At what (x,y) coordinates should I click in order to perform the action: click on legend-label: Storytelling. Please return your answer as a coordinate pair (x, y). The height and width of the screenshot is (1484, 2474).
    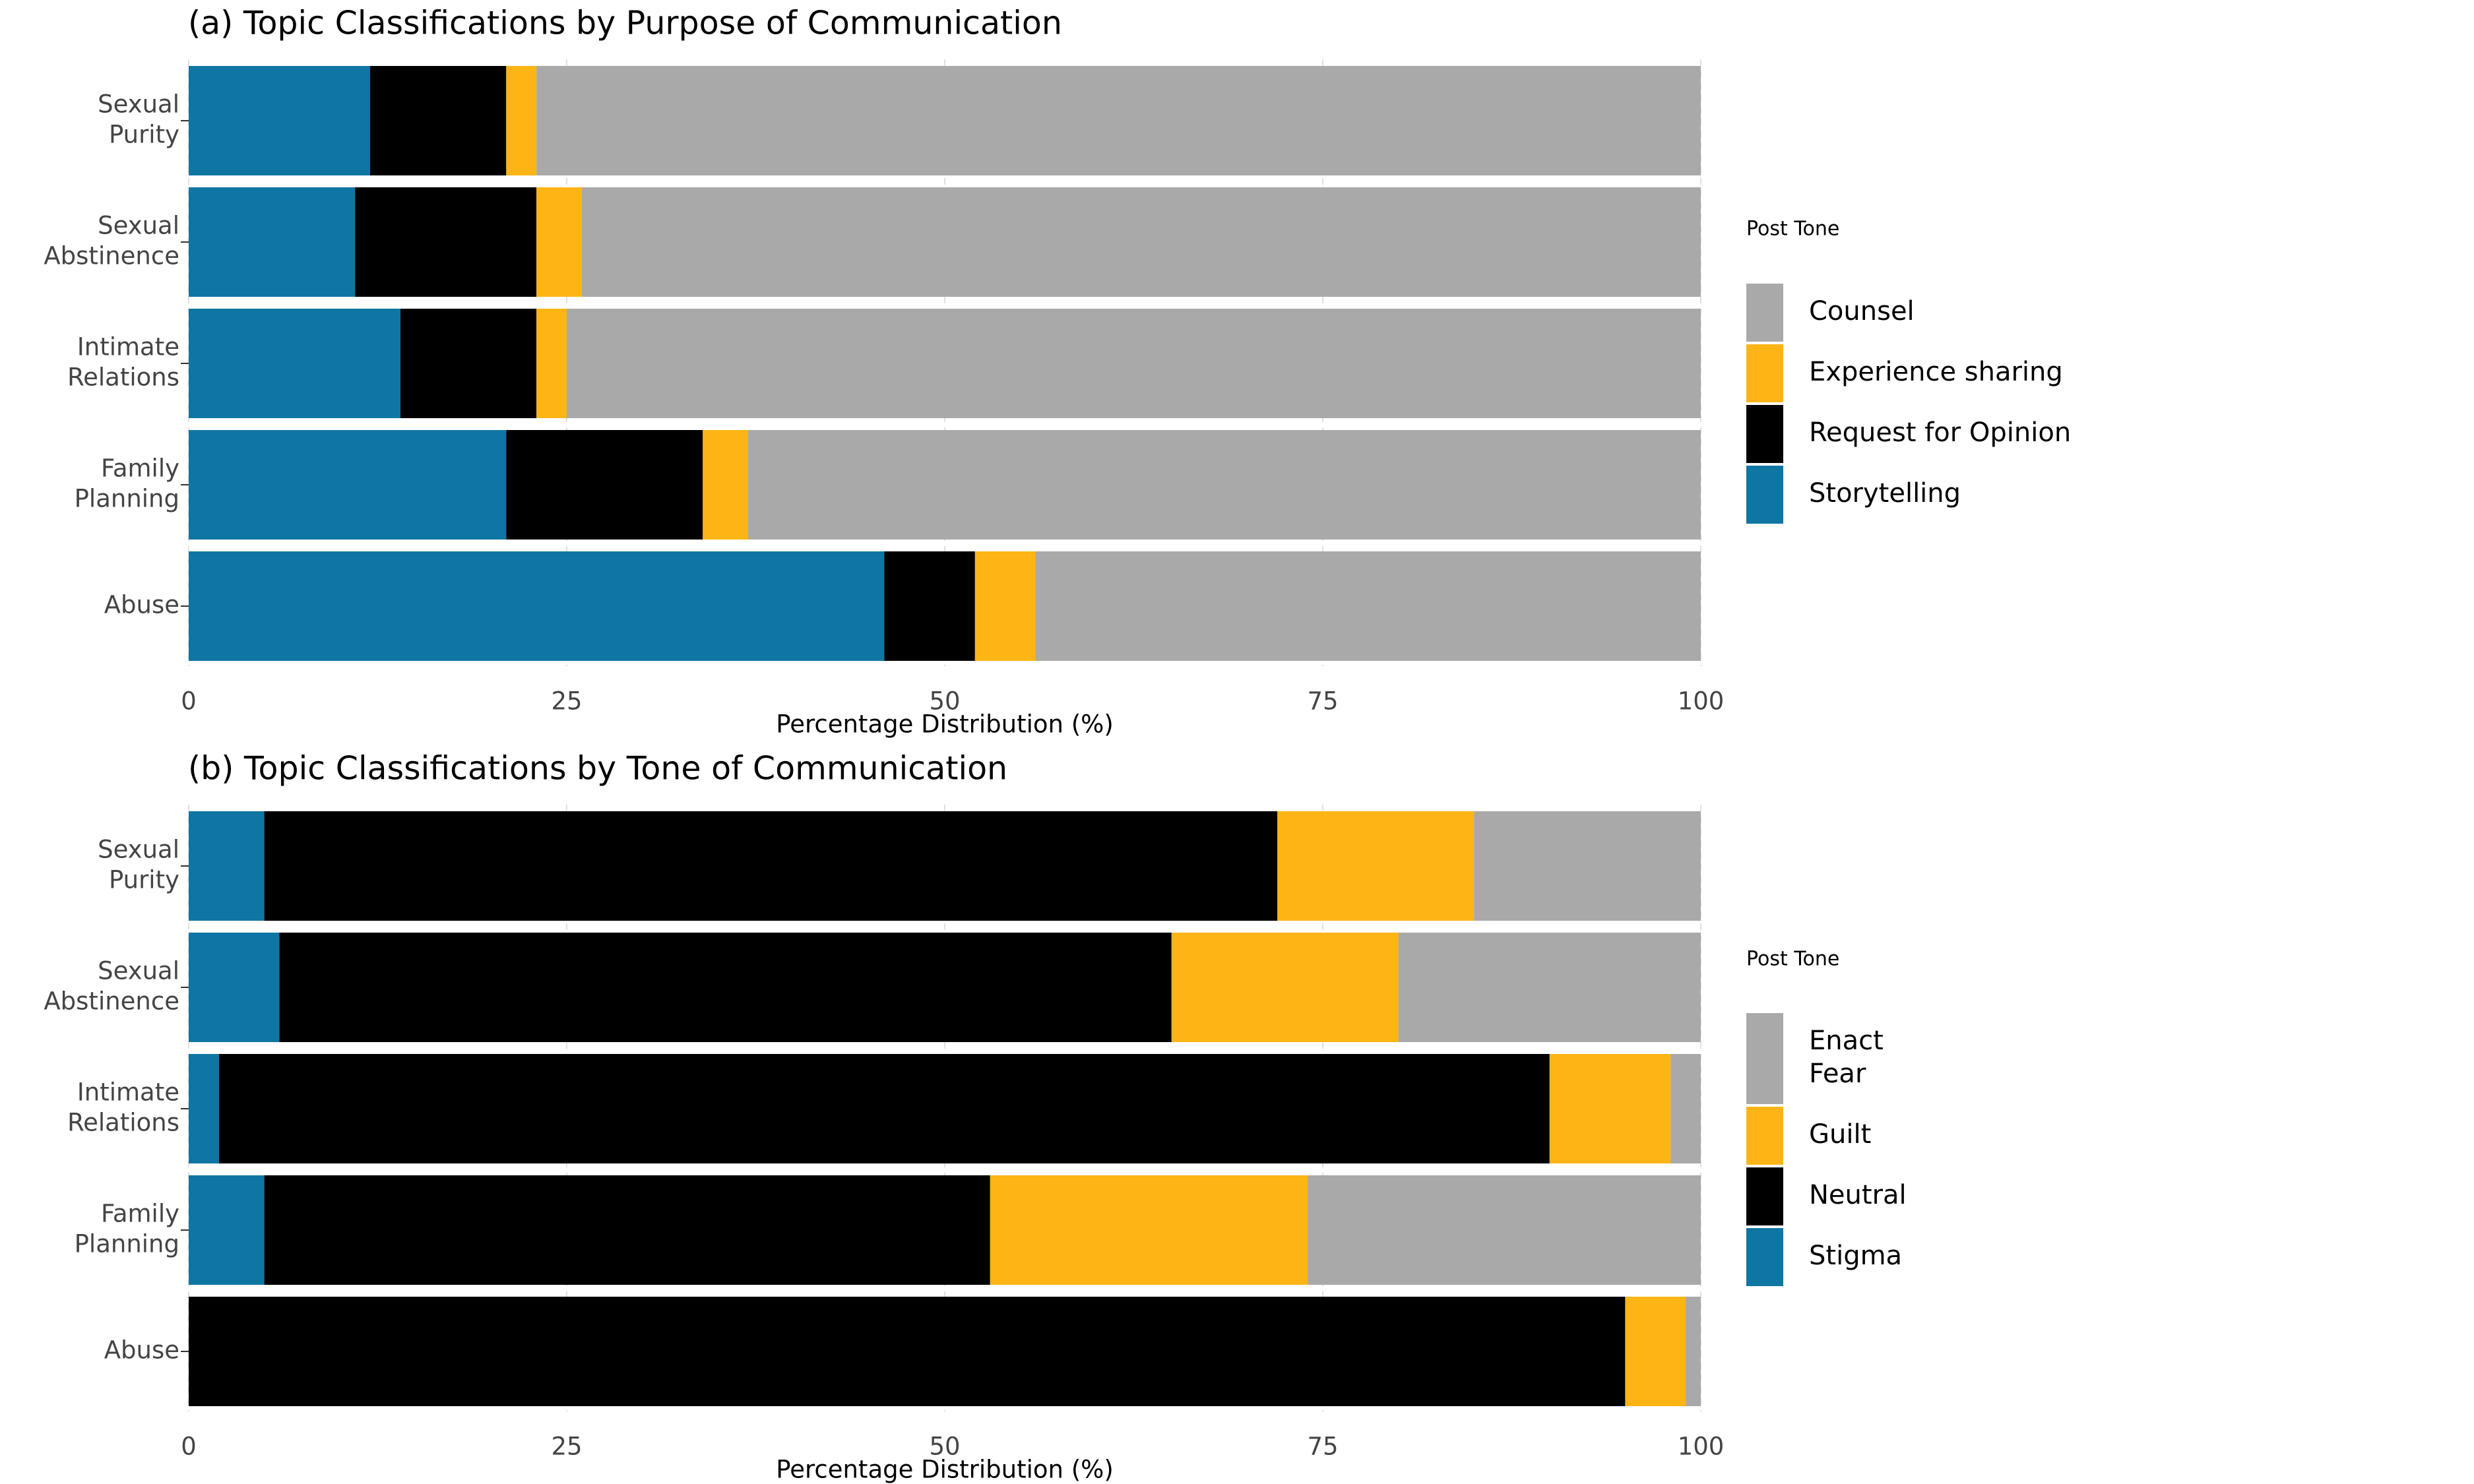
    Looking at the image, I should click on (1885, 493).